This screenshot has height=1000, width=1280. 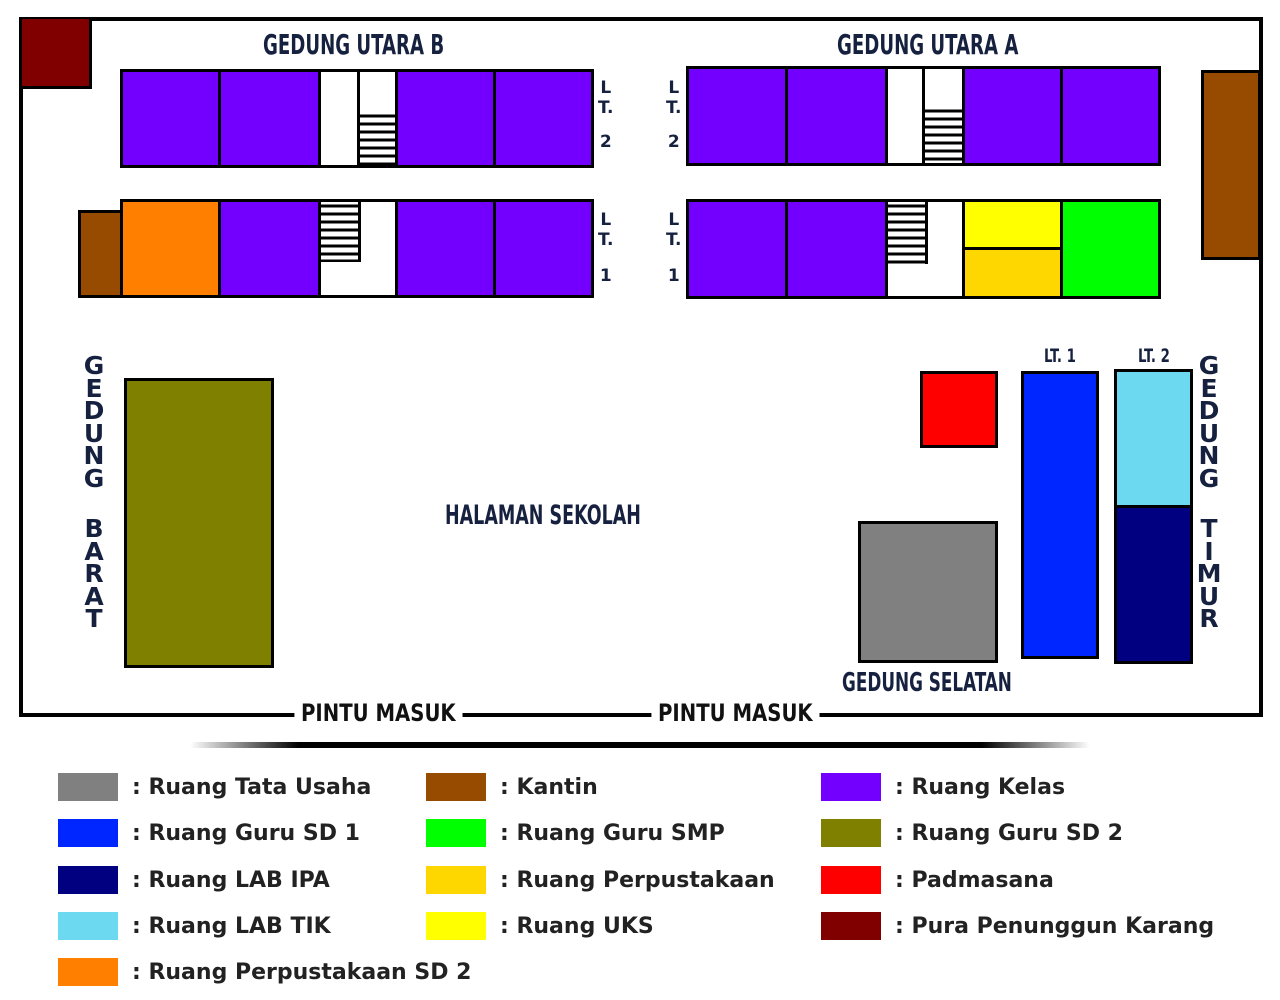 I want to click on legend-item: : Ruang Guru SD 1, so click(x=209, y=833).